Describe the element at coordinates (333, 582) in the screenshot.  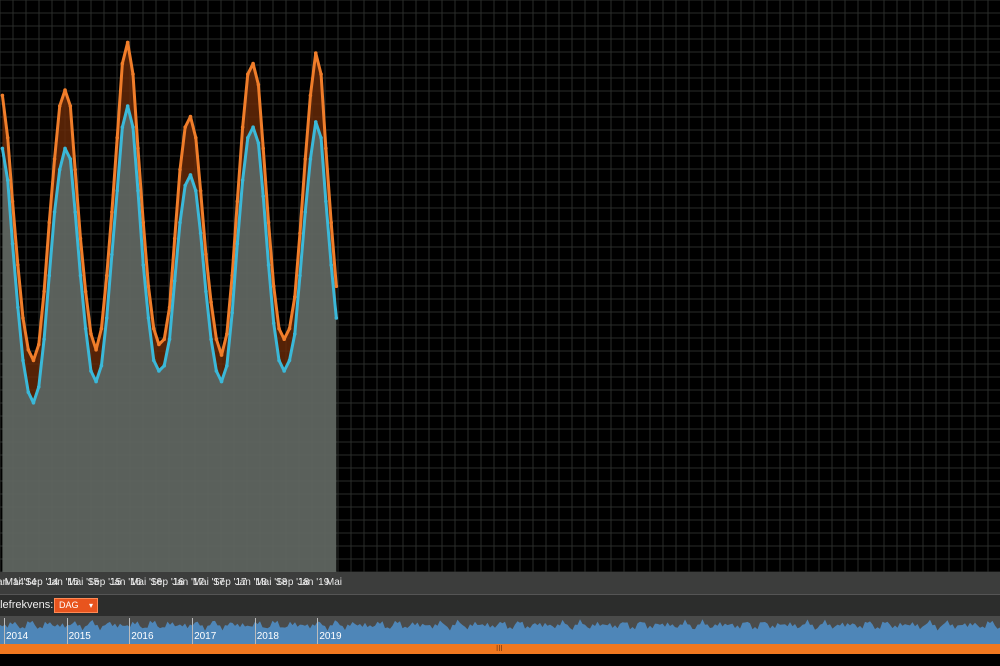
I see `x-tick-label: Mai` at that location.